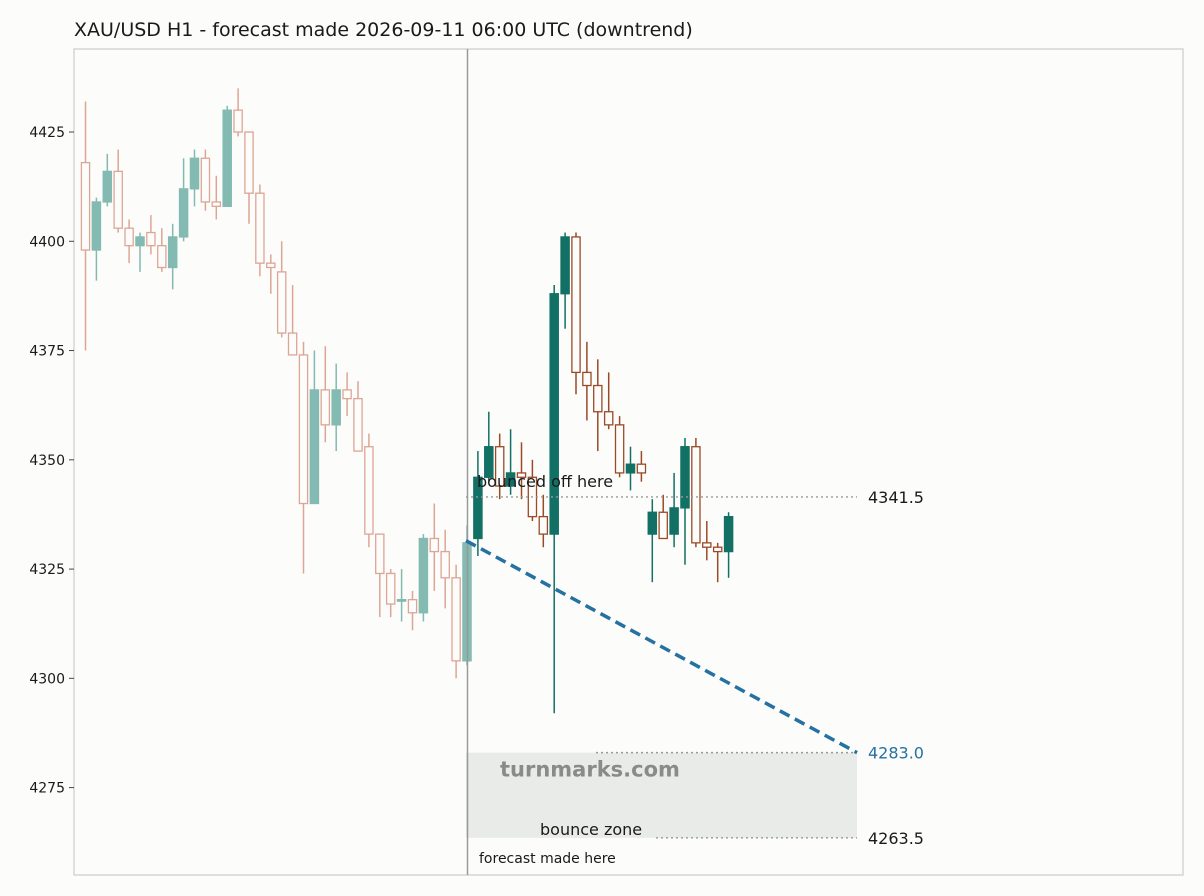 The width and height of the screenshot is (1204, 896). I want to click on y-tick-label: 4400, so click(47, 242).